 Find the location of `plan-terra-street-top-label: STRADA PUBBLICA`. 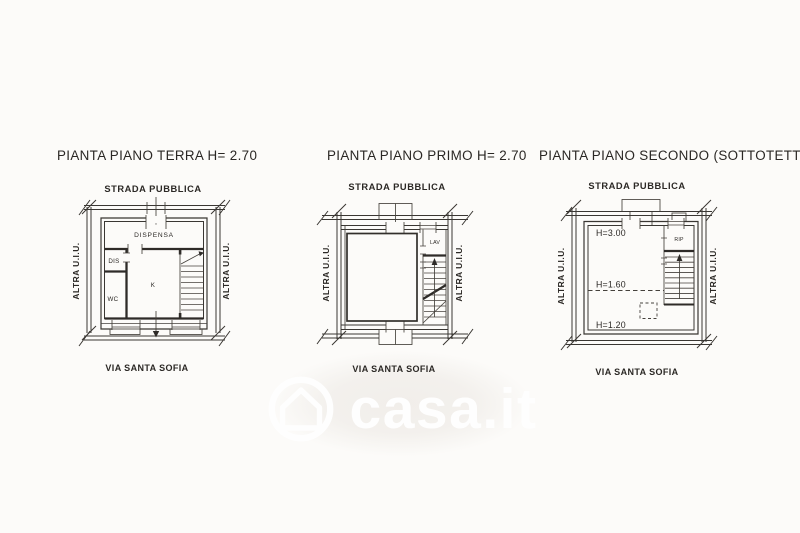

plan-terra-street-top-label: STRADA PUBBLICA is located at coordinates (152, 189).